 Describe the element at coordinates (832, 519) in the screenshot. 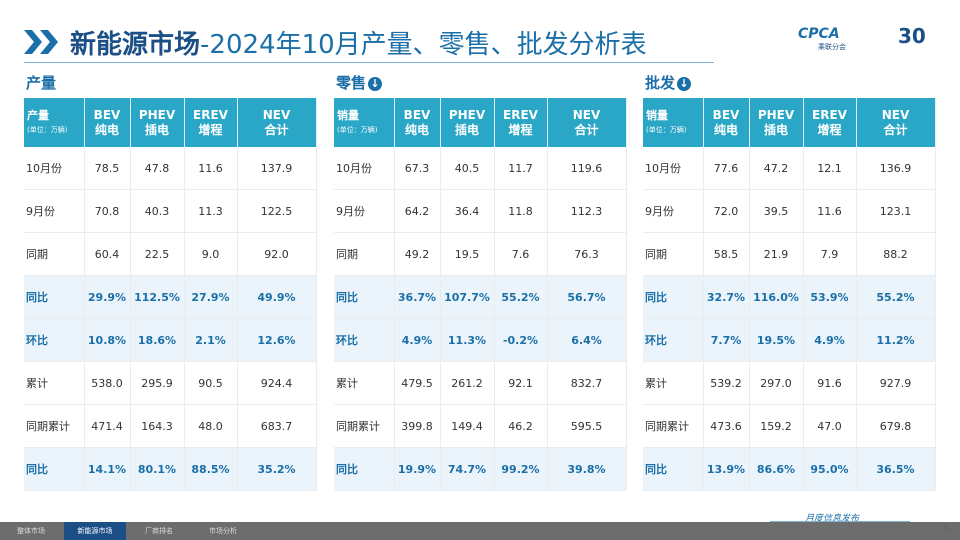

I see `slogan: 月度信息发布` at that location.